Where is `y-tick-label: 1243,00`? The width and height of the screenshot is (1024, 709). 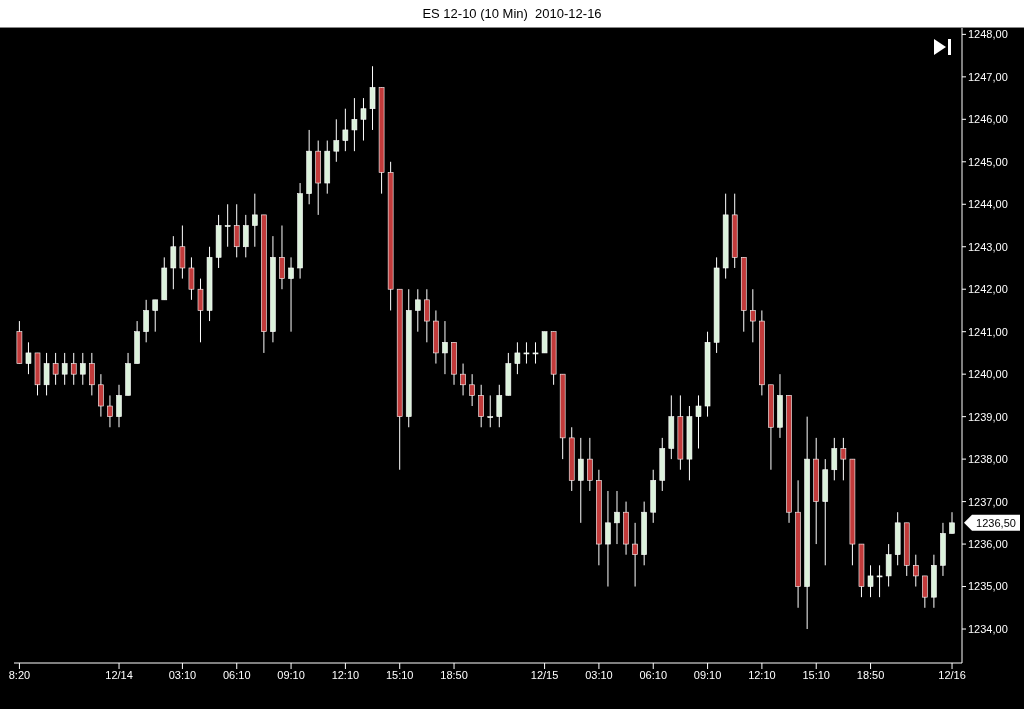 y-tick-label: 1243,00 is located at coordinates (988, 246).